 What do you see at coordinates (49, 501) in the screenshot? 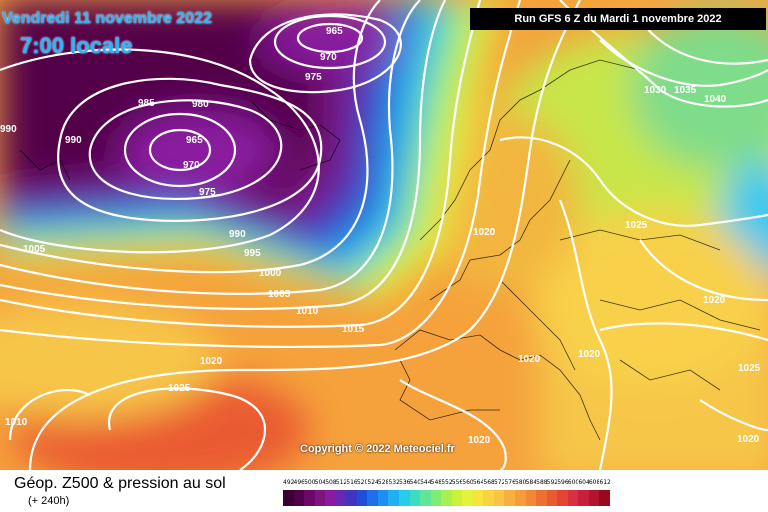
I see `legend-subtitle: (+ 240h)` at bounding box center [49, 501].